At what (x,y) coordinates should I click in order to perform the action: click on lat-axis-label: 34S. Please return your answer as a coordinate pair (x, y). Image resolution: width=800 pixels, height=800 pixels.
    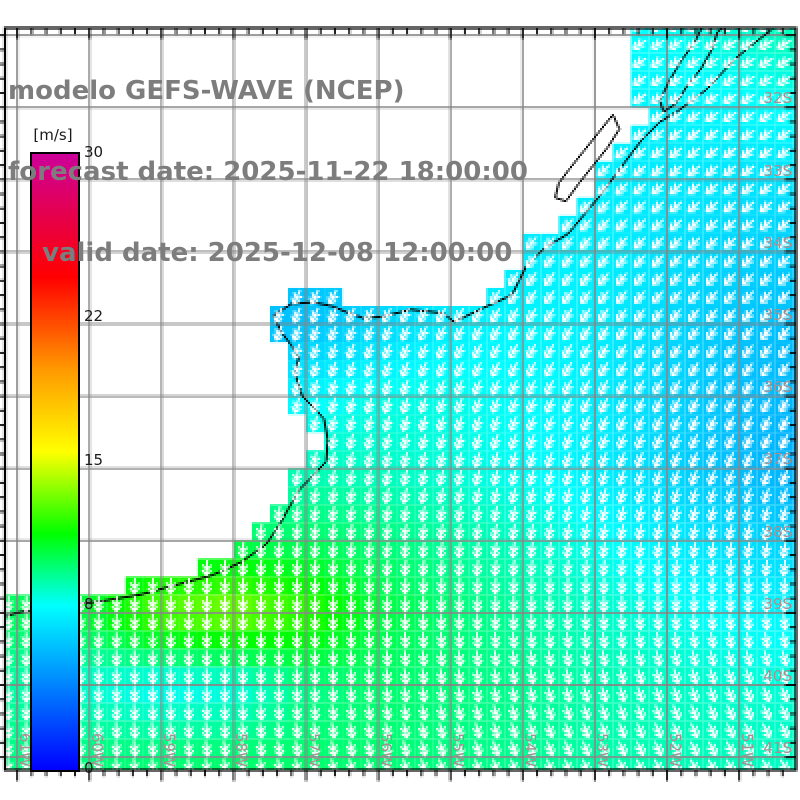
    Looking at the image, I should click on (777, 242).